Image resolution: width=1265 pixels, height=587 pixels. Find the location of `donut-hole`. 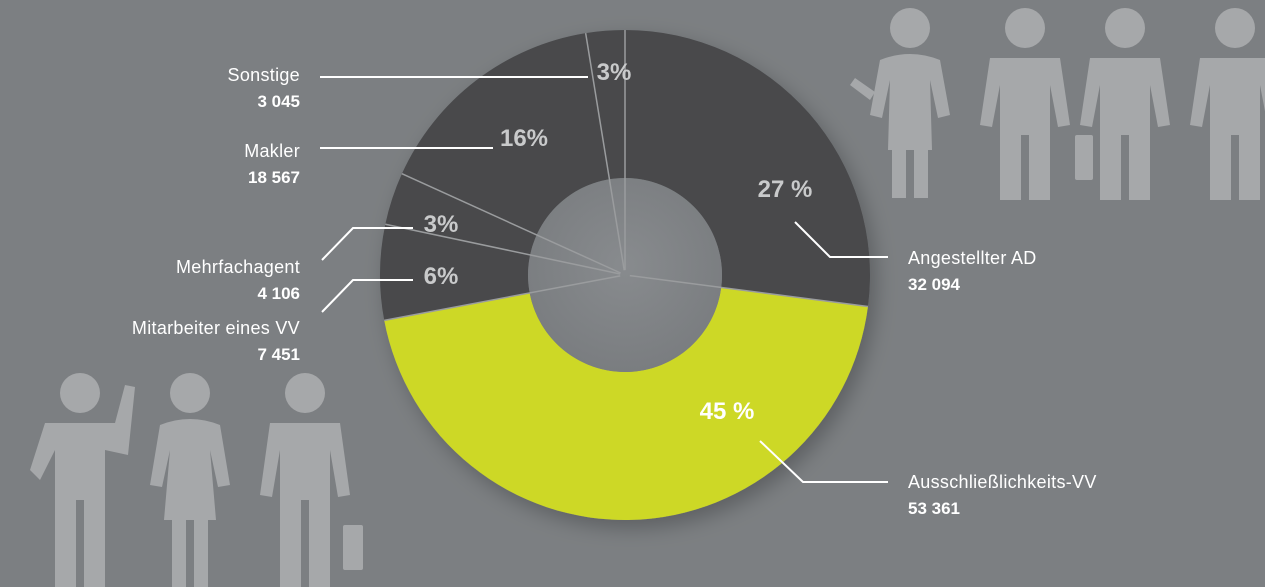

donut-hole is located at coordinates (625, 275).